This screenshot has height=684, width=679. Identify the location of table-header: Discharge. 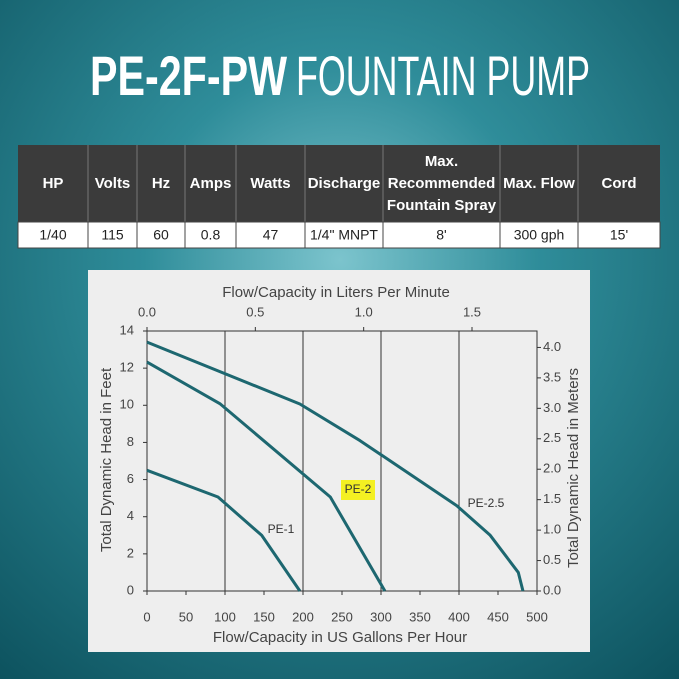
(344, 183).